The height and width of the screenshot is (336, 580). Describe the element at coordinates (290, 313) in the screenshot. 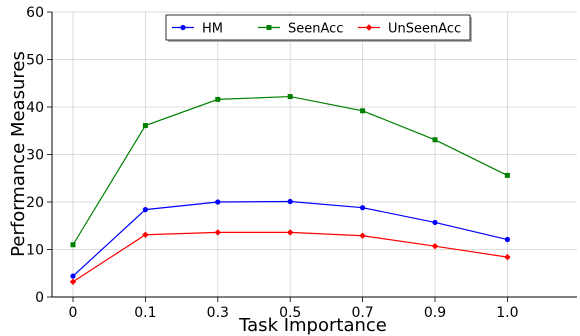

I see `x-tick-label: 0.5` at that location.